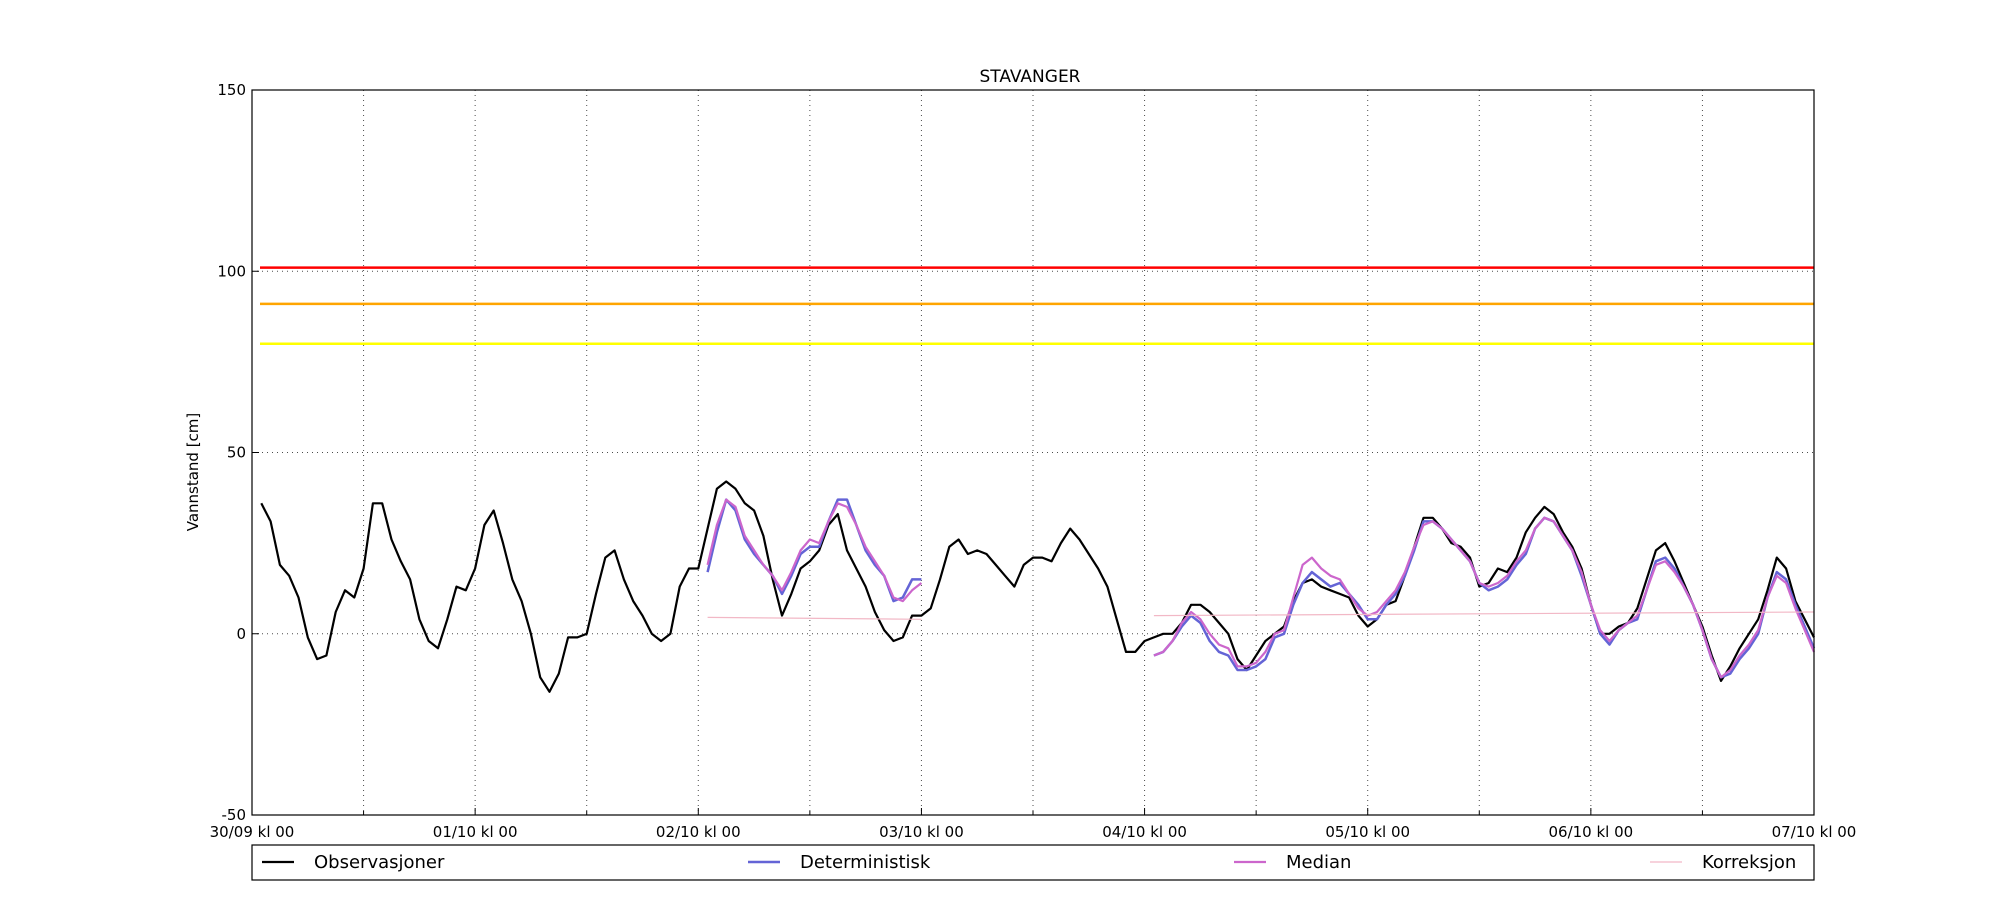 Image resolution: width=2000 pixels, height=900 pixels. Describe the element at coordinates (1814, 832) in the screenshot. I see `x-tick-label: 07/10 kl 00` at that location.